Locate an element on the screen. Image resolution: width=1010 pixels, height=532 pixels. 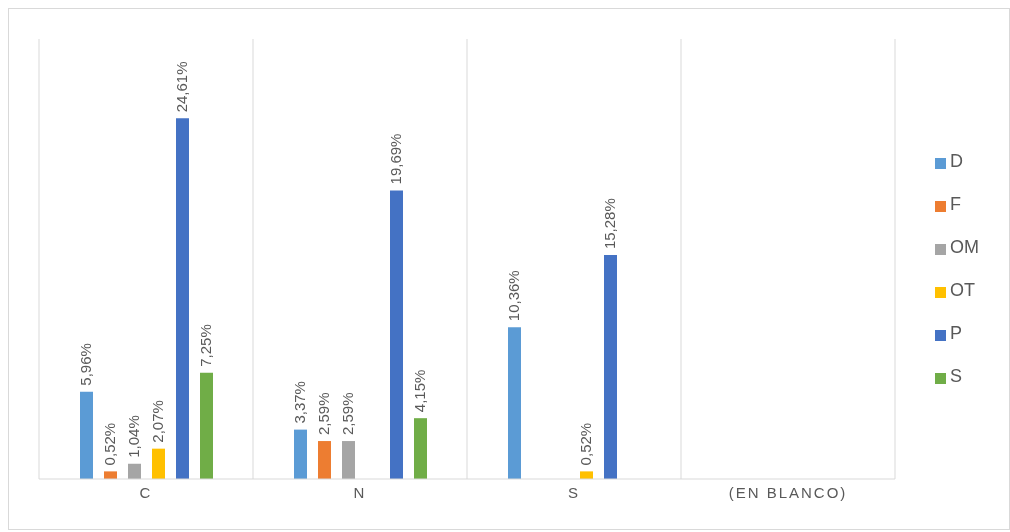
legend-label: OT is located at coordinates (962, 290).